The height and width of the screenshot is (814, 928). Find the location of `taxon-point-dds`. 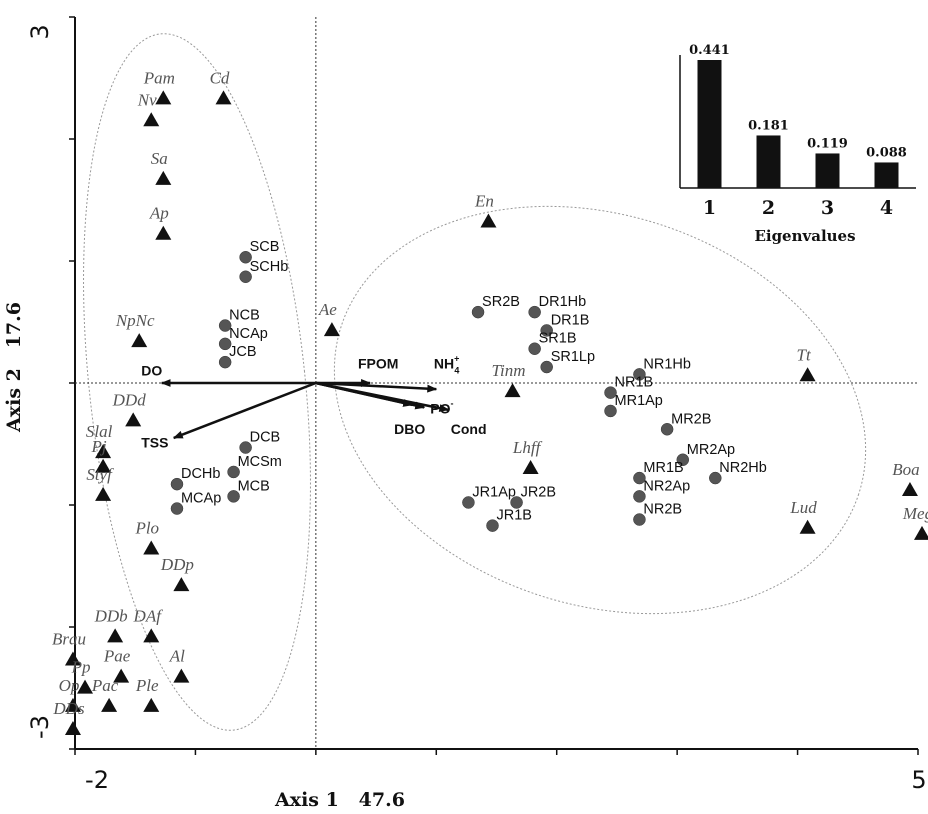

taxon-point-dds is located at coordinates (72, 728).